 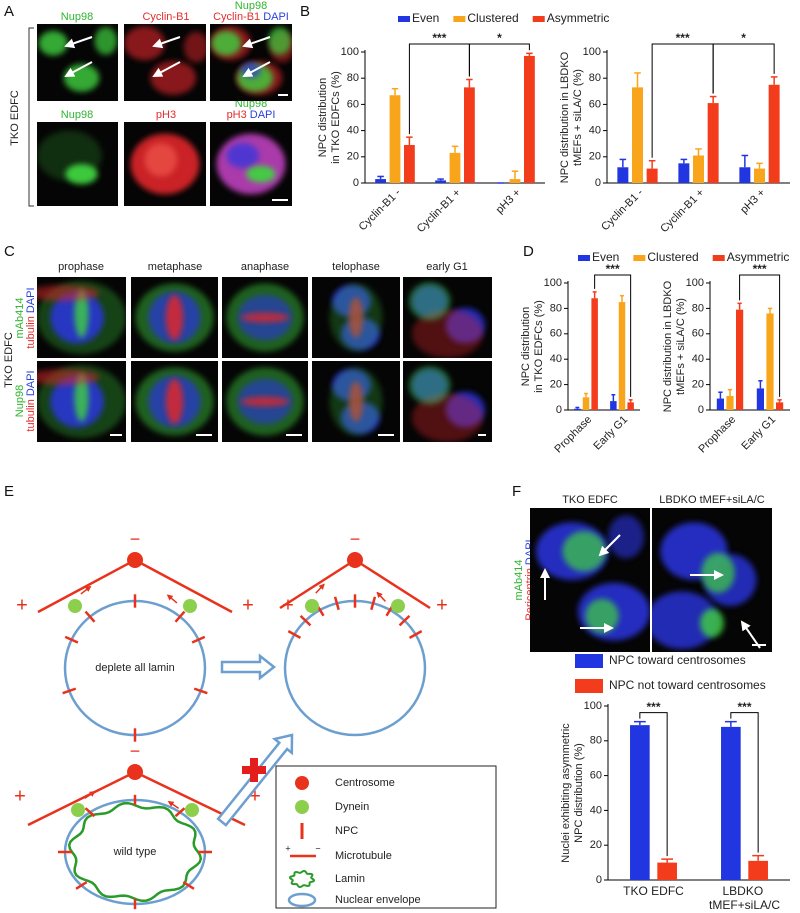 What do you see at coordinates (31, 117) in the screenshot?
I see `side-bracket` at bounding box center [31, 117].